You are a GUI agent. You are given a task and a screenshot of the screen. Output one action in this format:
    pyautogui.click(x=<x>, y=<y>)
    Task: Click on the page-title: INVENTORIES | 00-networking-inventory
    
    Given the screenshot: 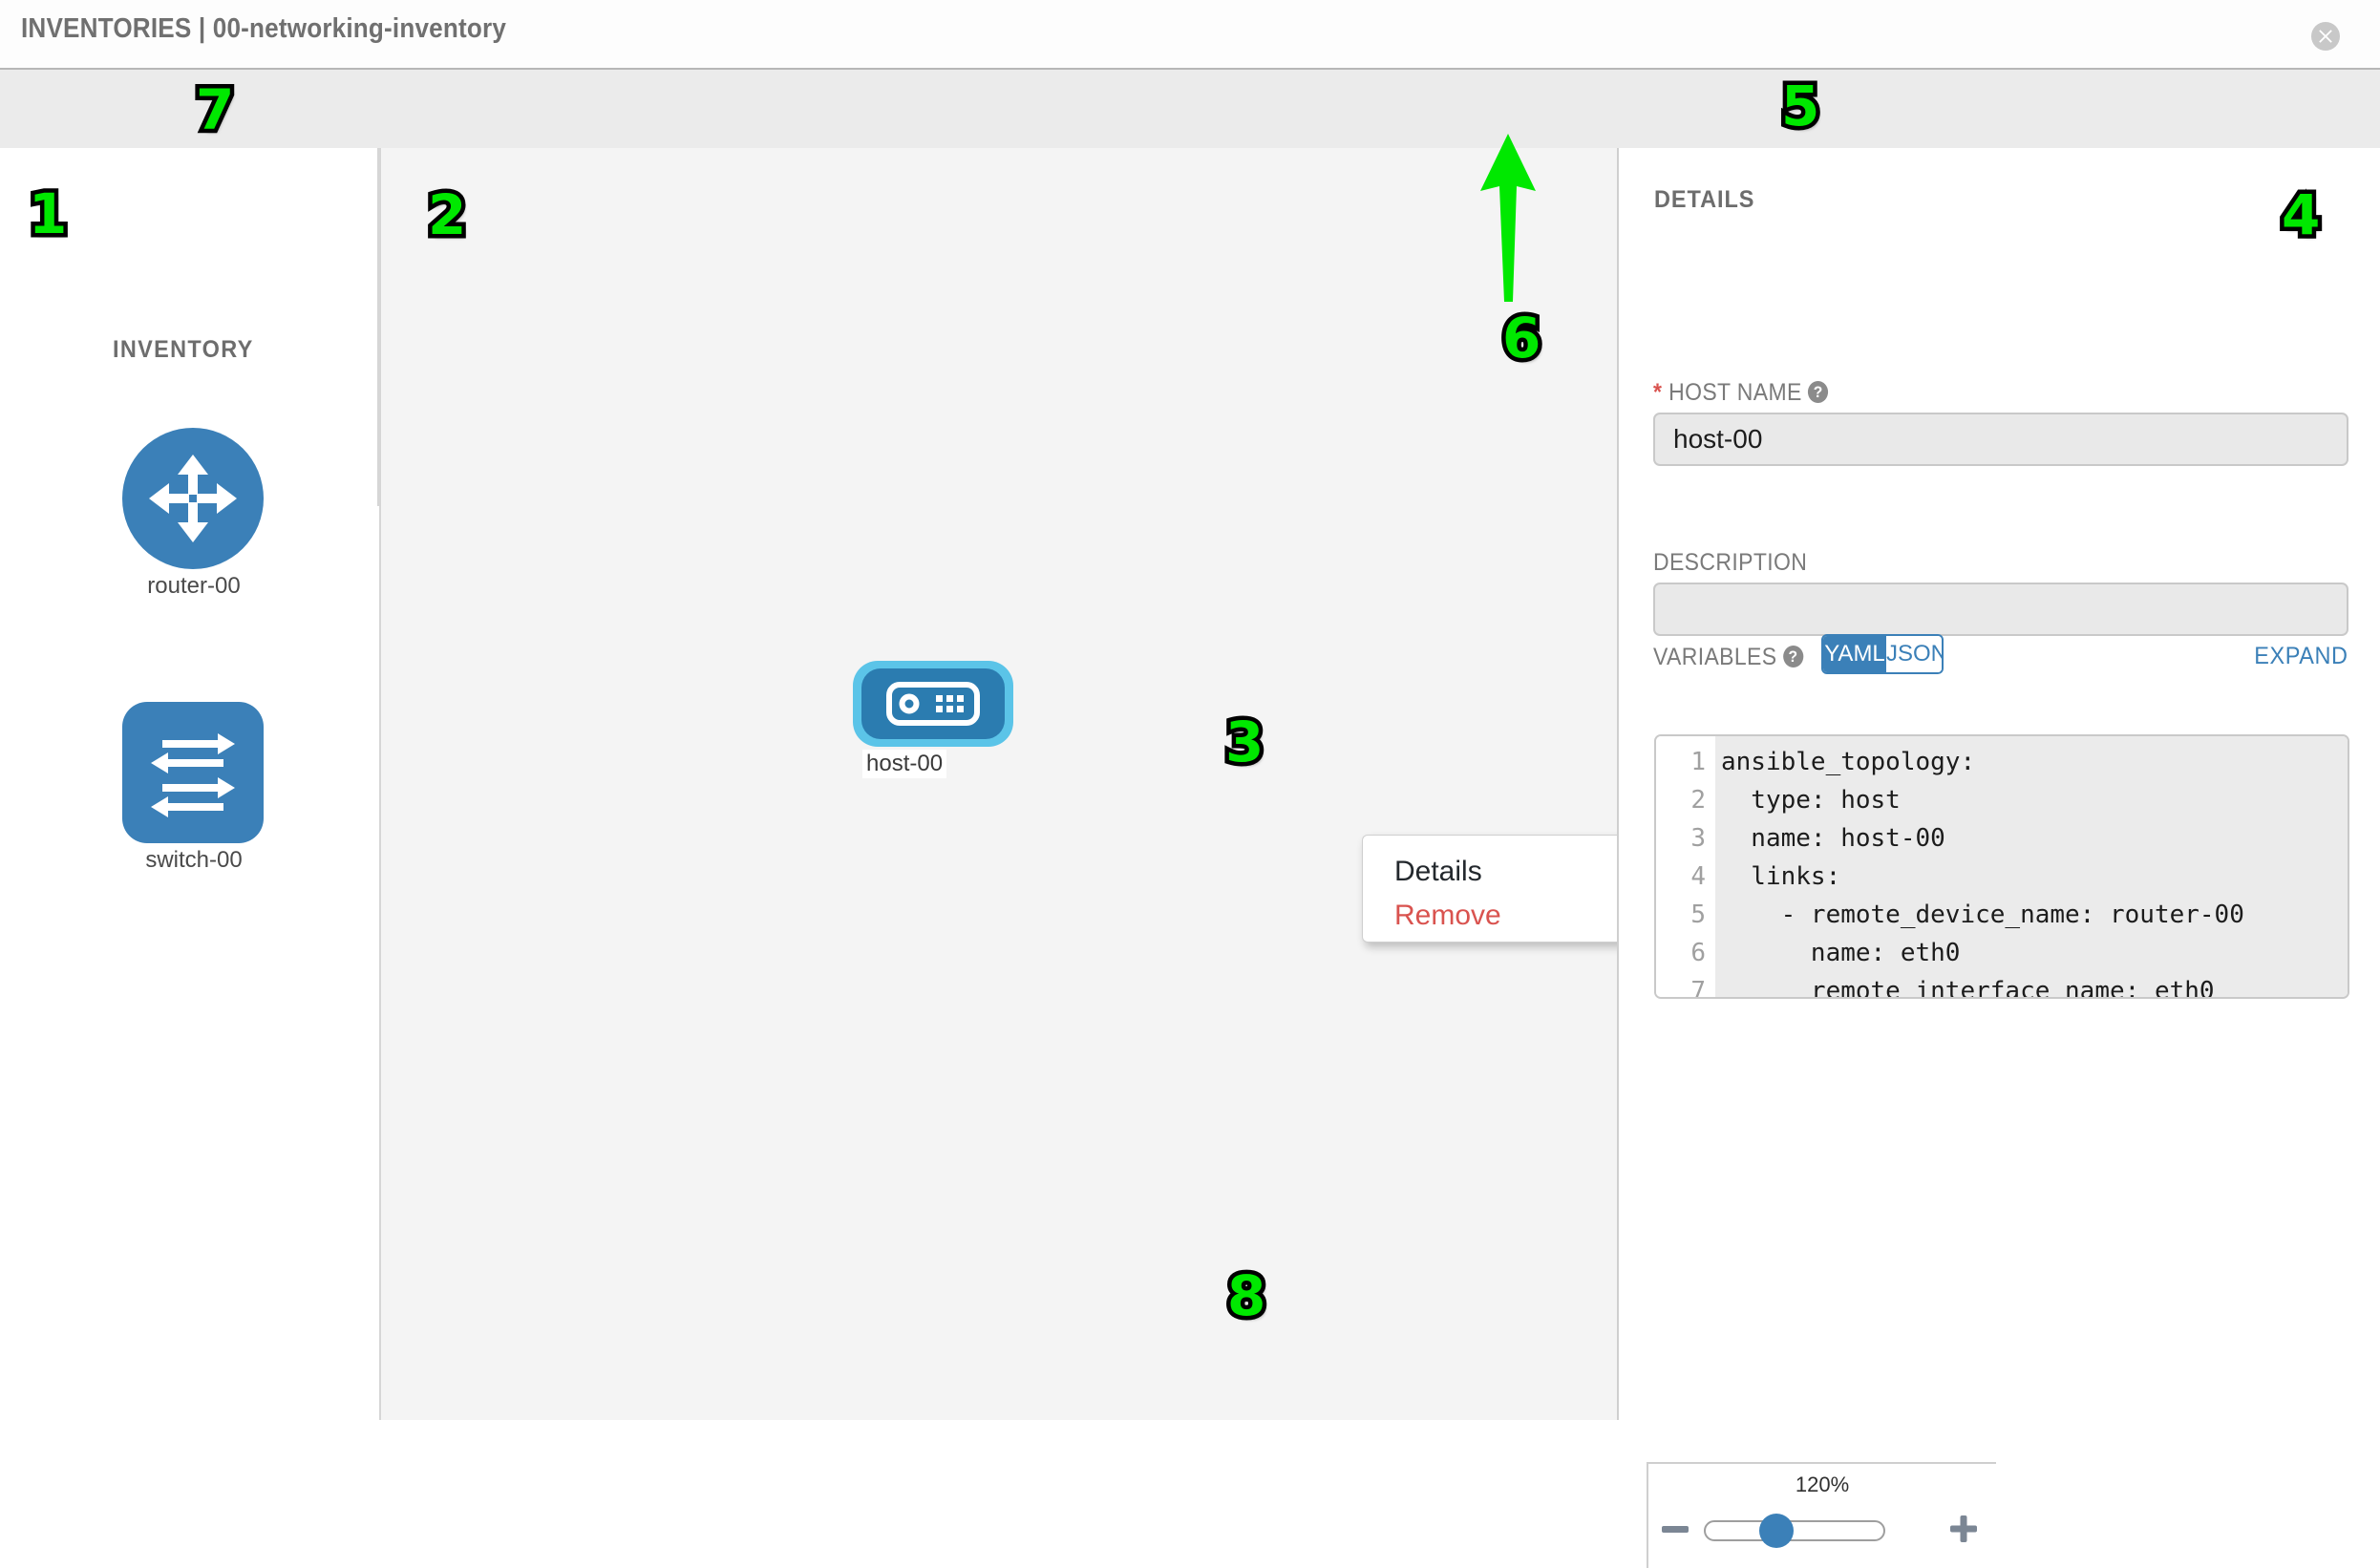 What is the action you would take?
    pyautogui.click(x=264, y=28)
    